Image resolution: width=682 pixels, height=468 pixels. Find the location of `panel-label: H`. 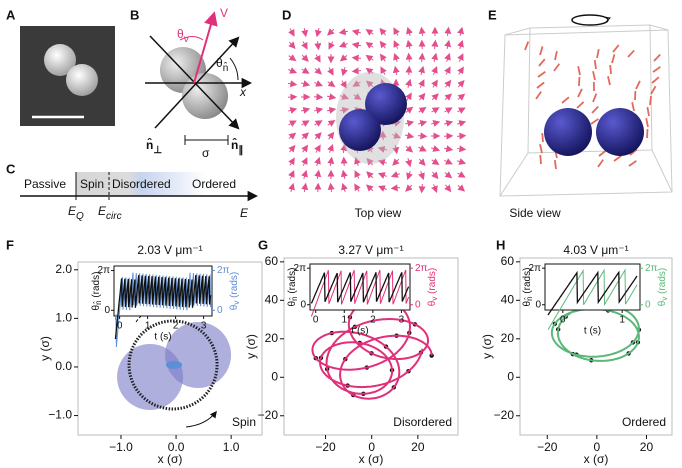

panel-label: H is located at coordinates (500, 244).